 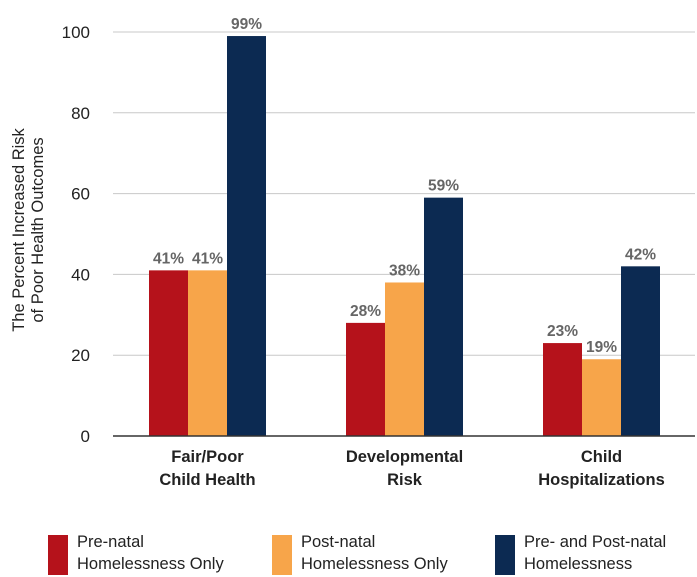 I want to click on y-axis-title-line-2: of Poor Health Outcomes, so click(x=38, y=229).